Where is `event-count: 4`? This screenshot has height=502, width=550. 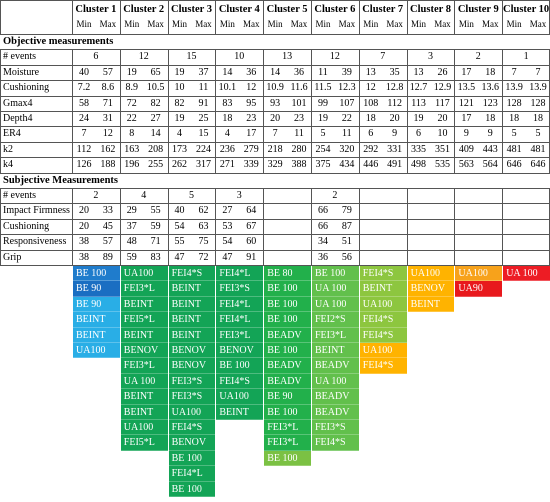 event-count: 4 is located at coordinates (144, 195).